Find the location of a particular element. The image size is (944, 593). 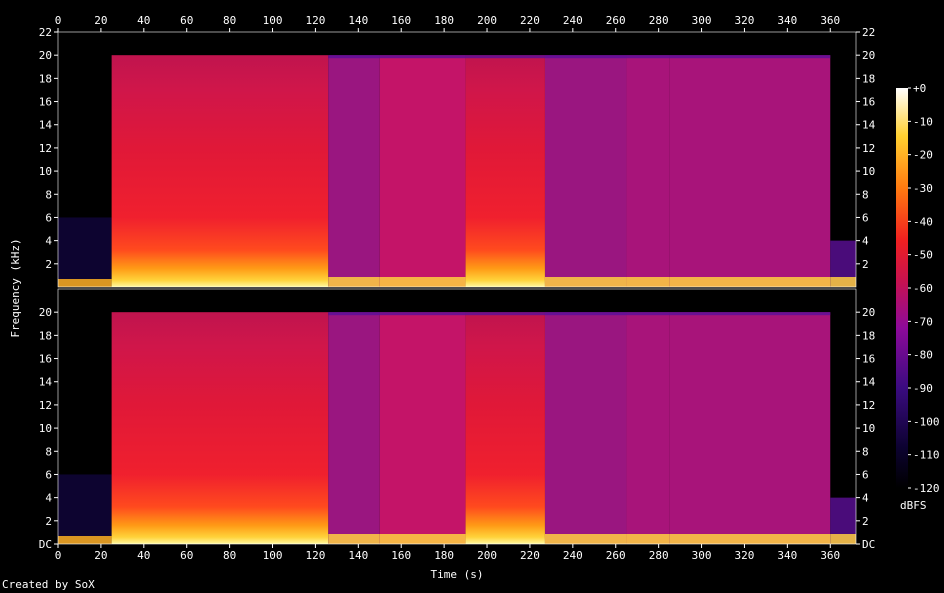

colorbar-tick-label: +0 is located at coordinates (919, 88).